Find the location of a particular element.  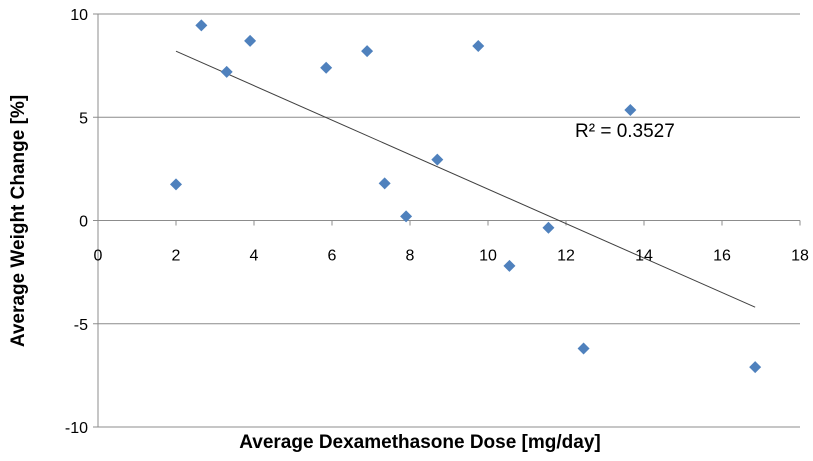

x-tick-label-3: 6 is located at coordinates (332, 256).